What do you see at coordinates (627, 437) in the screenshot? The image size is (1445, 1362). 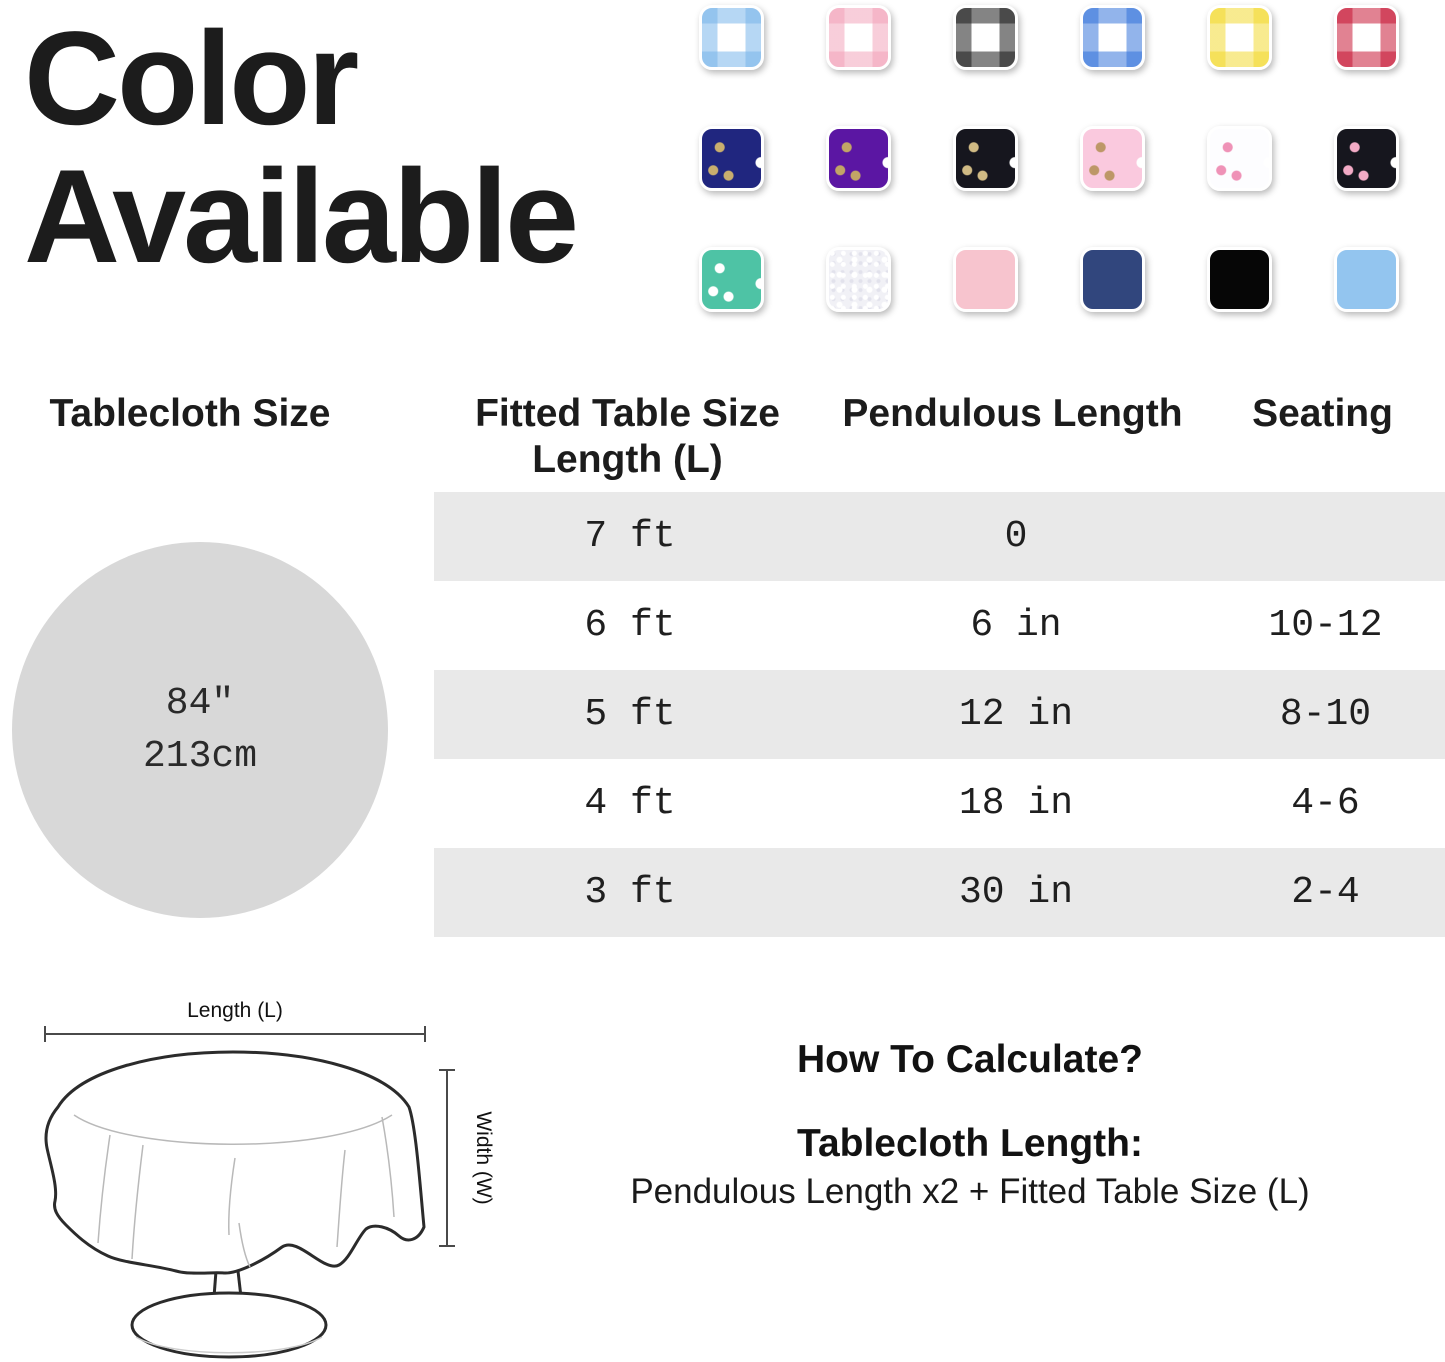 I see `column-header-fitted-table-size: Fitted Table Size Length (L)` at bounding box center [627, 437].